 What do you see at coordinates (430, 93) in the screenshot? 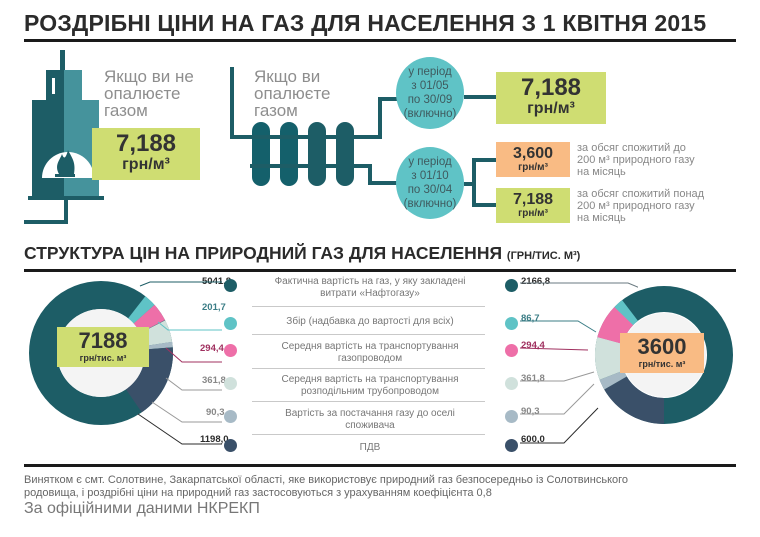
I see `summer-period-circle: у період з 01/05 по 30/09 (включно)` at bounding box center [430, 93].